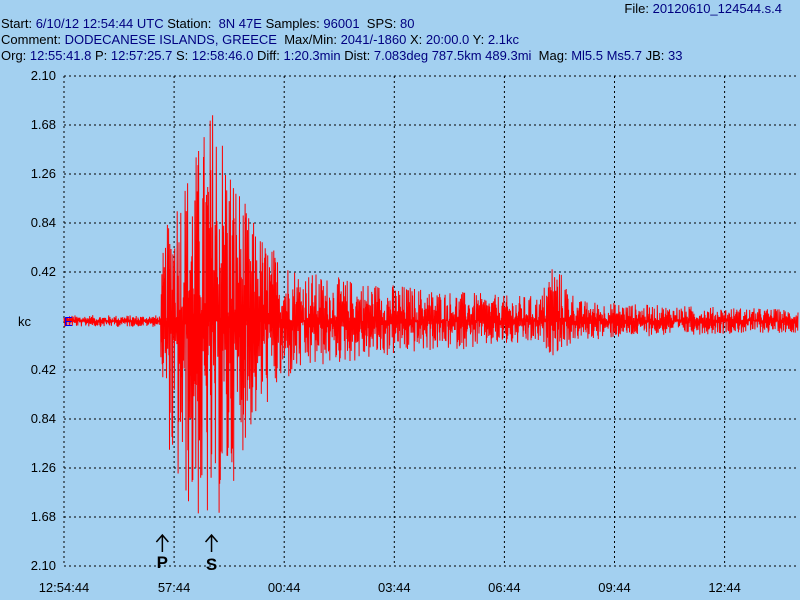  Describe the element at coordinates (170, 39) in the screenshot. I see `comment-value: DODECANESE ISLANDS, GREECE` at that location.